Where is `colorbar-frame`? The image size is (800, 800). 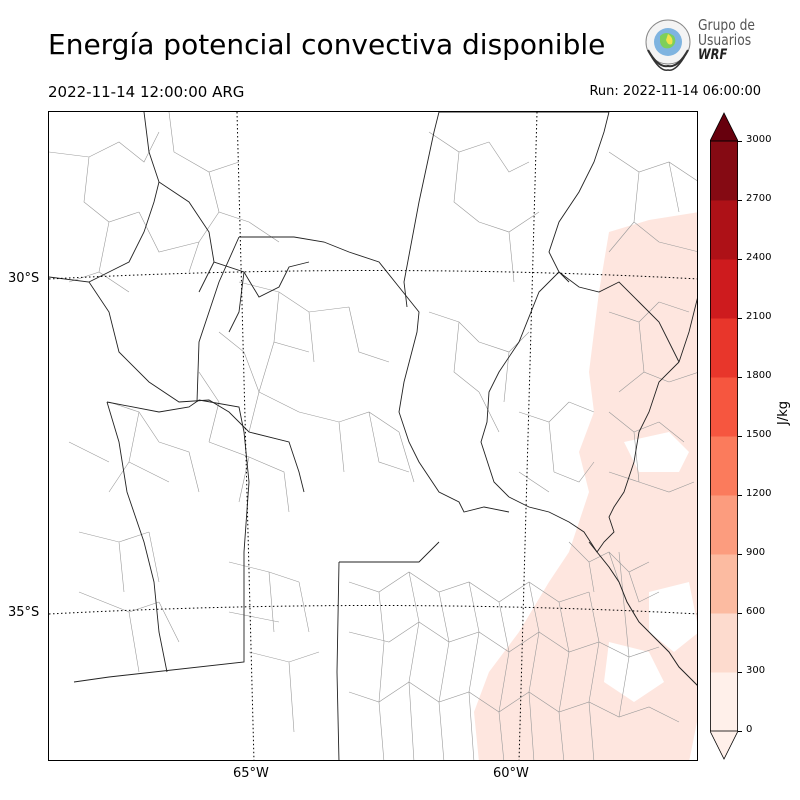 colorbar-frame is located at coordinates (724, 436).